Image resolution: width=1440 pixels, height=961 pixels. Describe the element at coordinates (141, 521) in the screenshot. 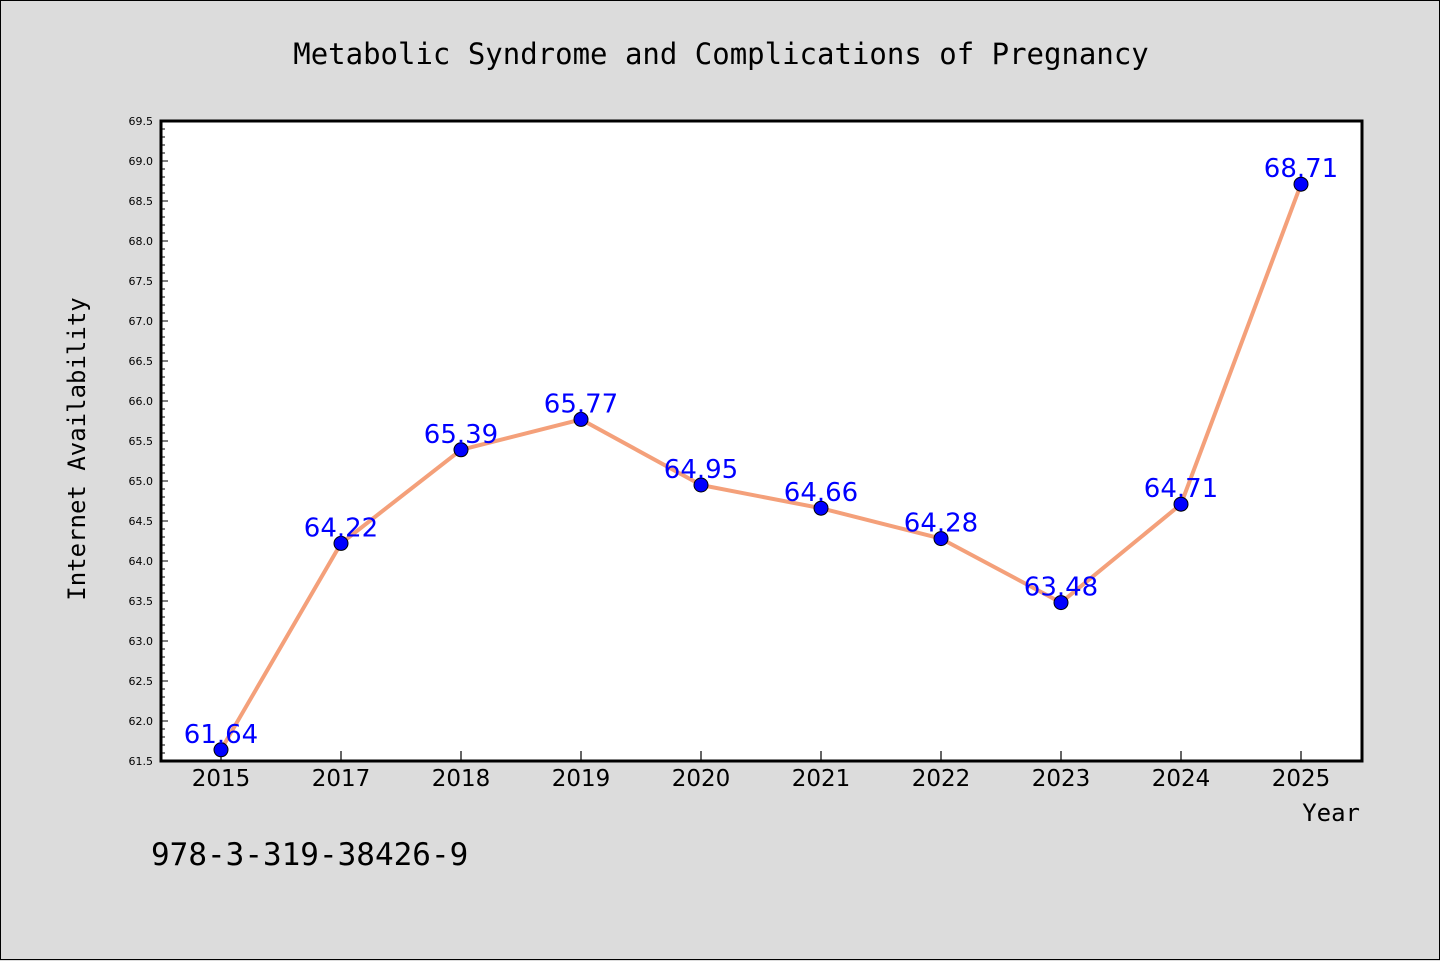

I see `y-tick-label: 64.5` at that location.